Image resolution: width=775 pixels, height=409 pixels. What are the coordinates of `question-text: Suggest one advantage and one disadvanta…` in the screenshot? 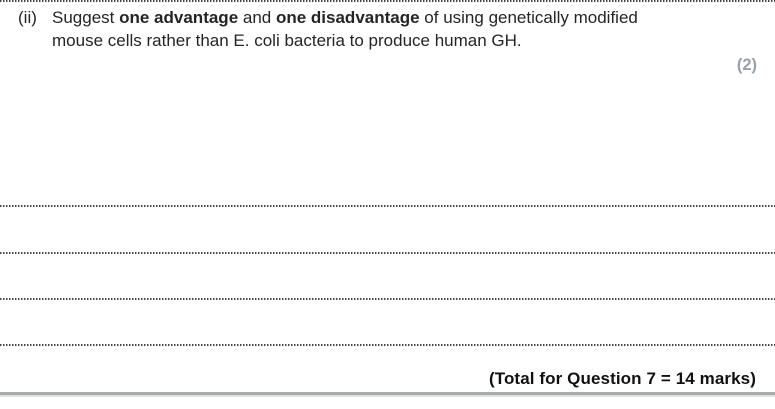 It's located at (397, 29).